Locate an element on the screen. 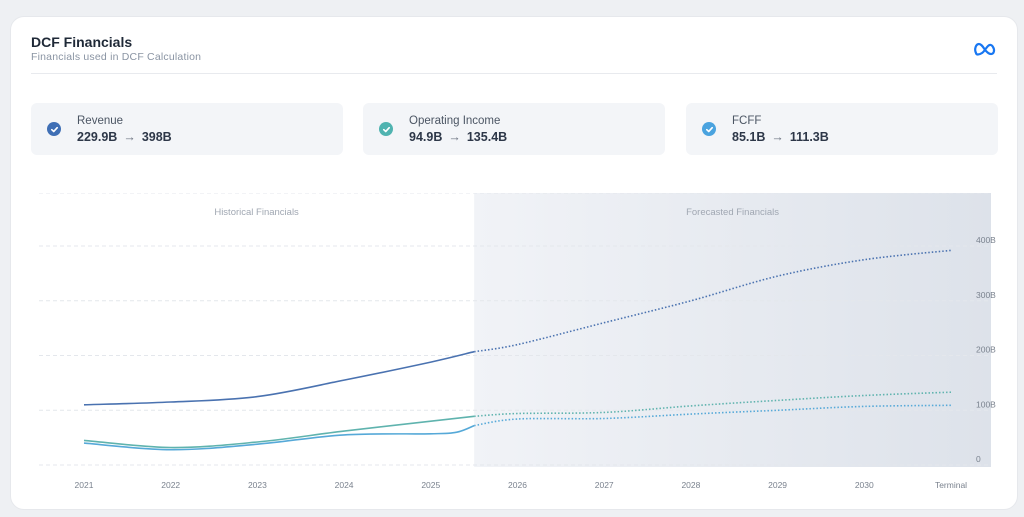  region-label-historical: Historical Financials is located at coordinates (256, 212).